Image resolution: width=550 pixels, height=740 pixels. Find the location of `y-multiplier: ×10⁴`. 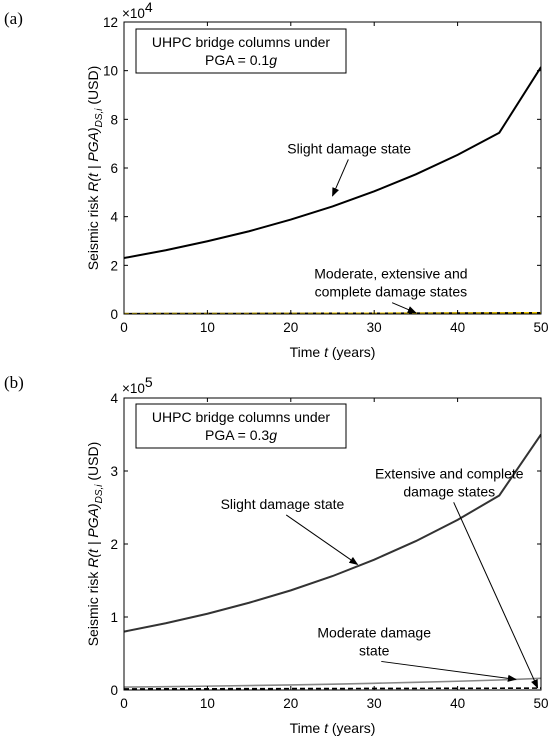

y-multiplier: ×10⁴ is located at coordinates (137, 10).